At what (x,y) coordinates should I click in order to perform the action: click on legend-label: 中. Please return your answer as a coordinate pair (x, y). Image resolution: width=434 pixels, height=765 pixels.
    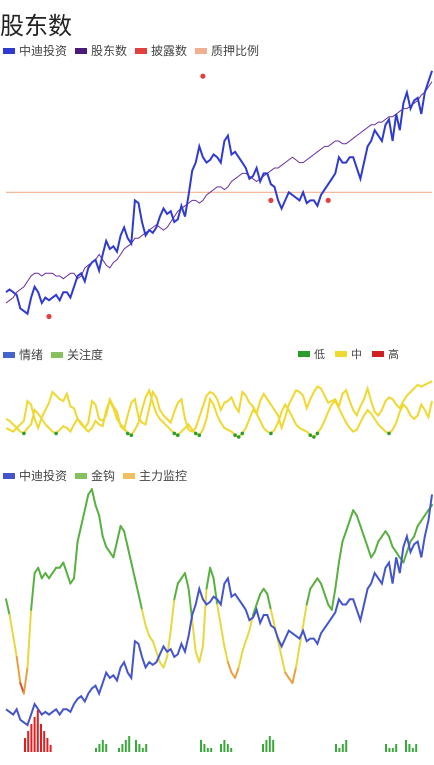
    Looking at the image, I should click on (356, 355).